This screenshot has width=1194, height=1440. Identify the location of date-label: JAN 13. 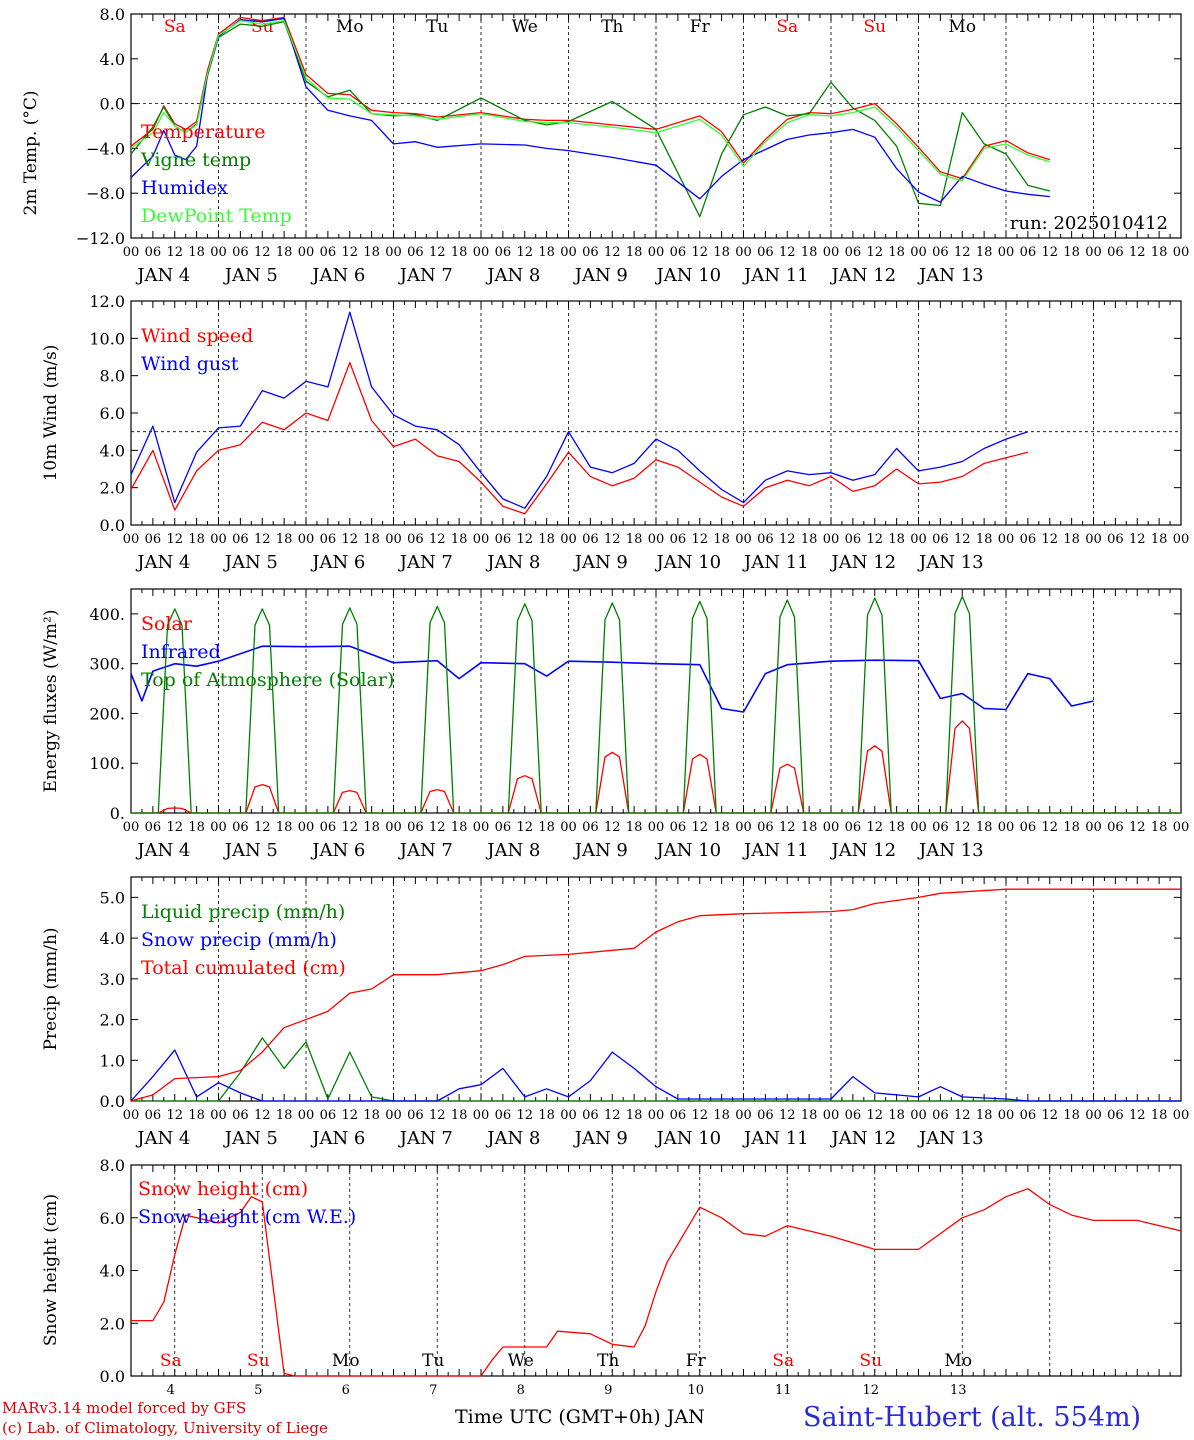
(950, 562).